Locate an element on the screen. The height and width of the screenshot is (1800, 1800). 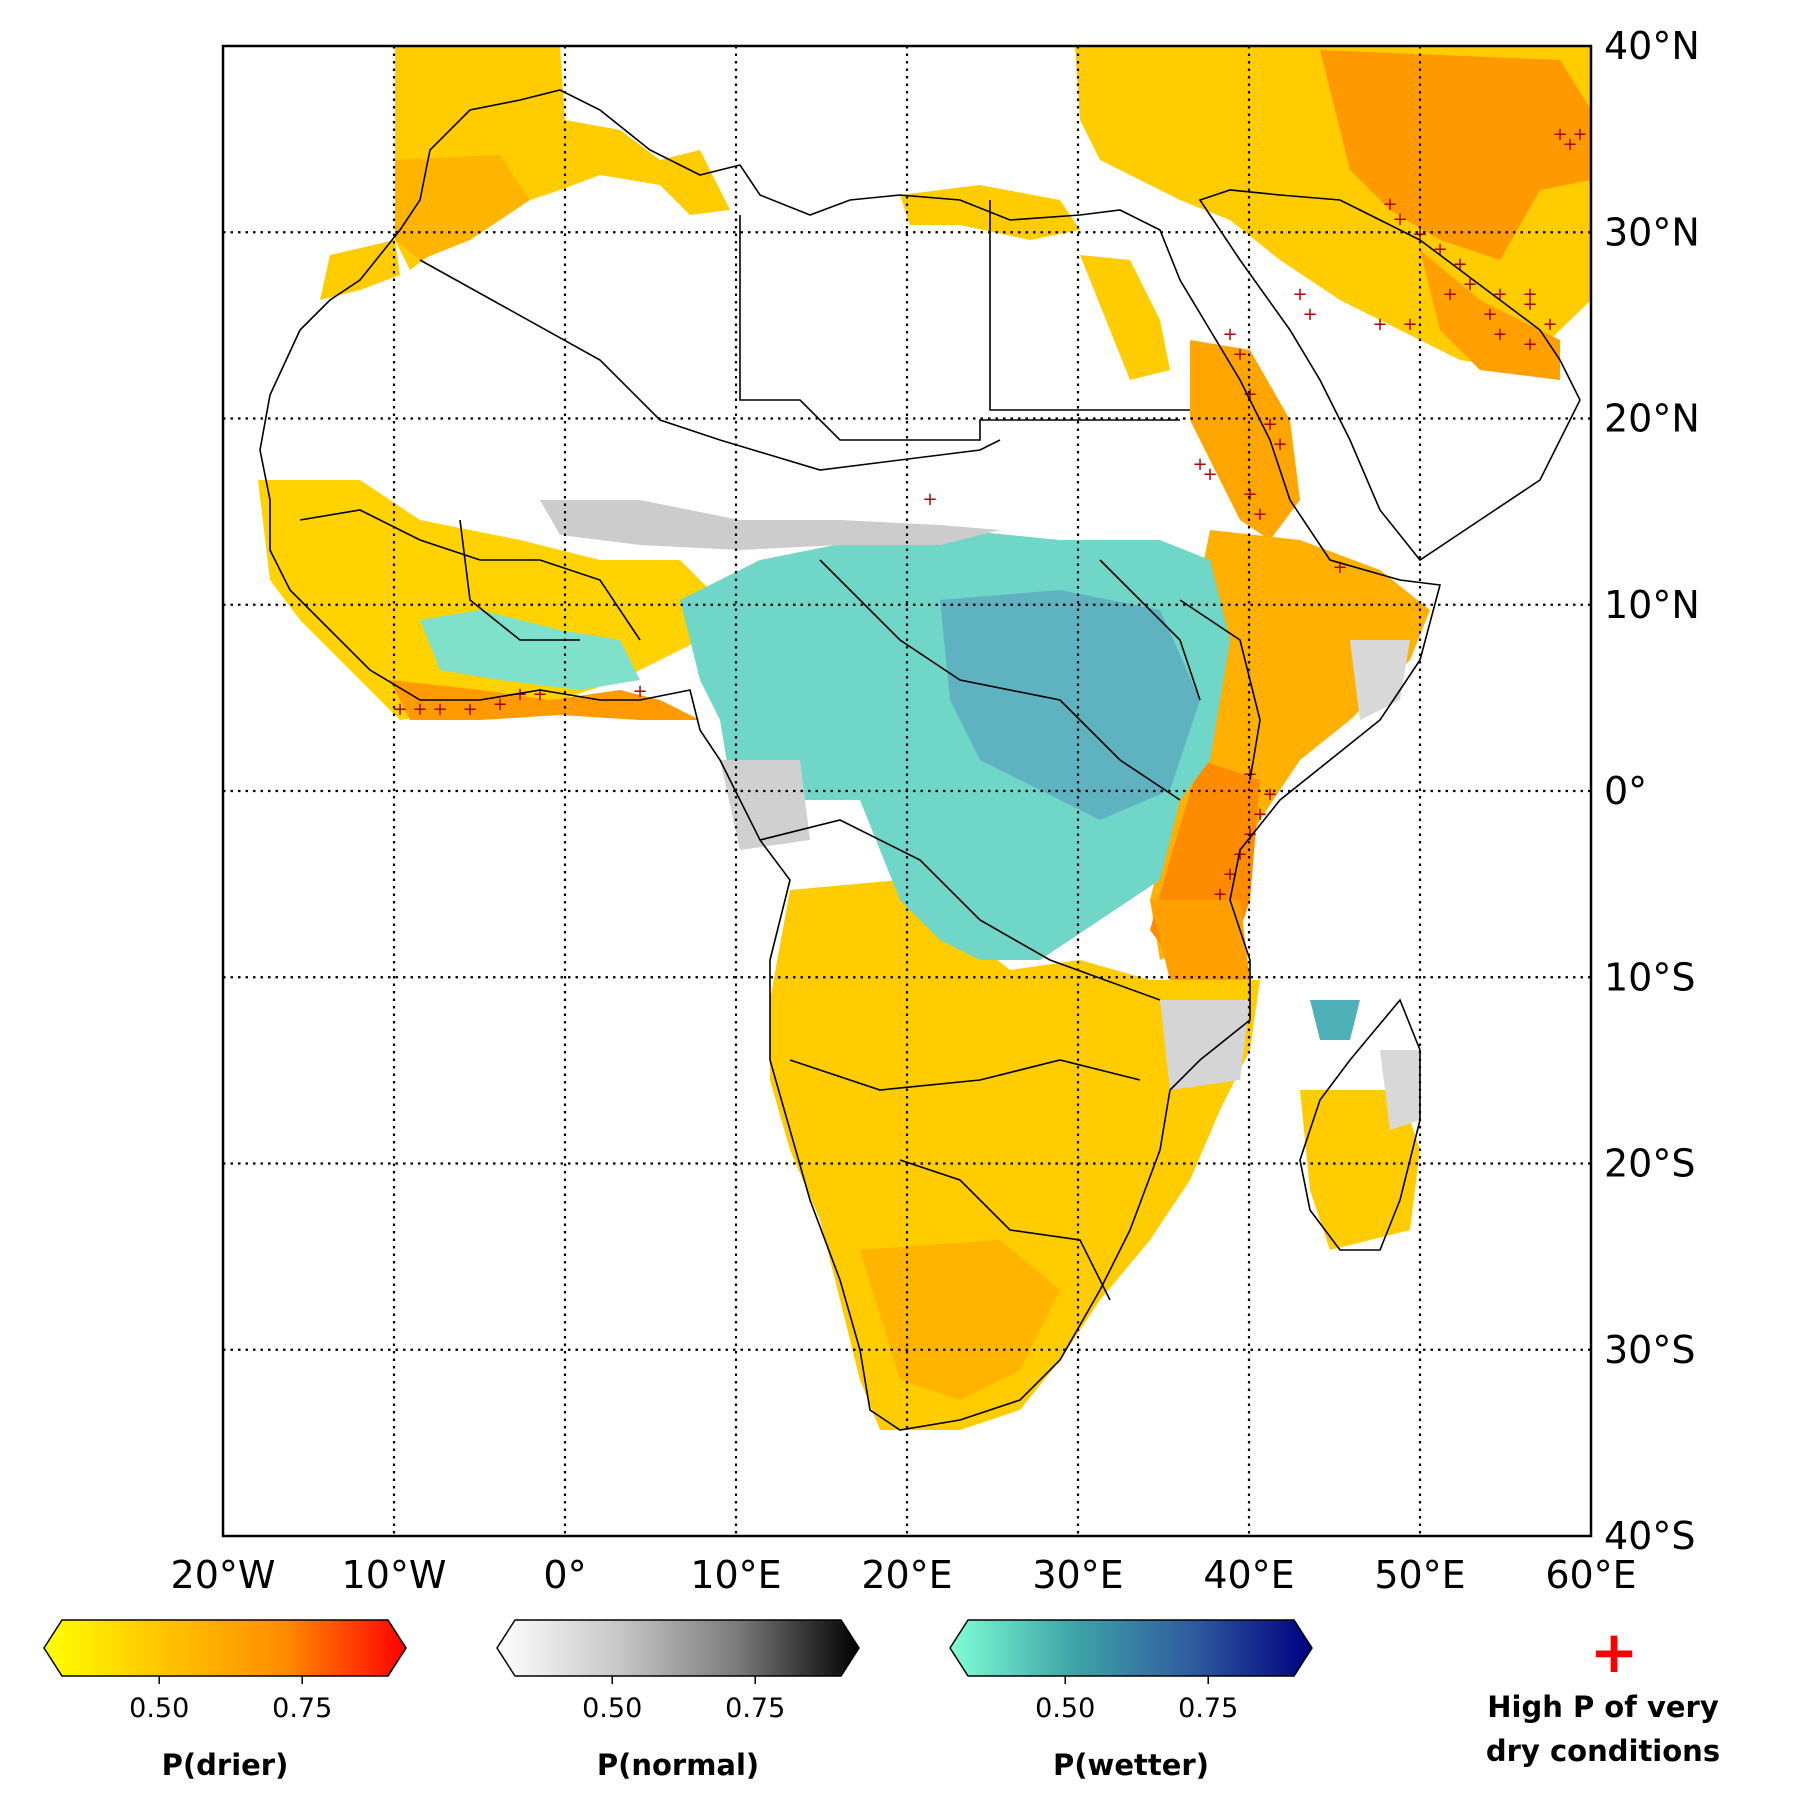
normal-region-somalia is located at coordinates (1380, 680).